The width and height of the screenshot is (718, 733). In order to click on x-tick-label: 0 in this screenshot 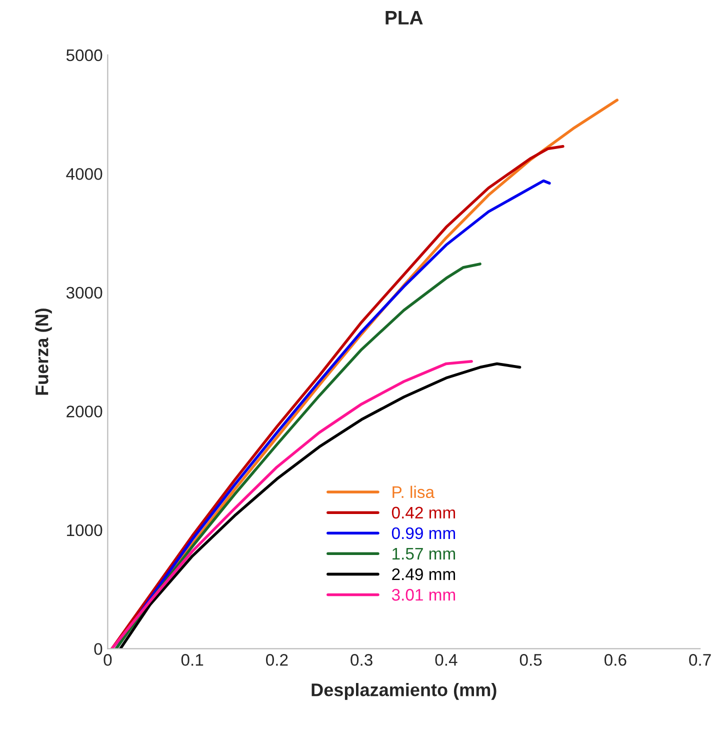, I will do `click(108, 660)`.